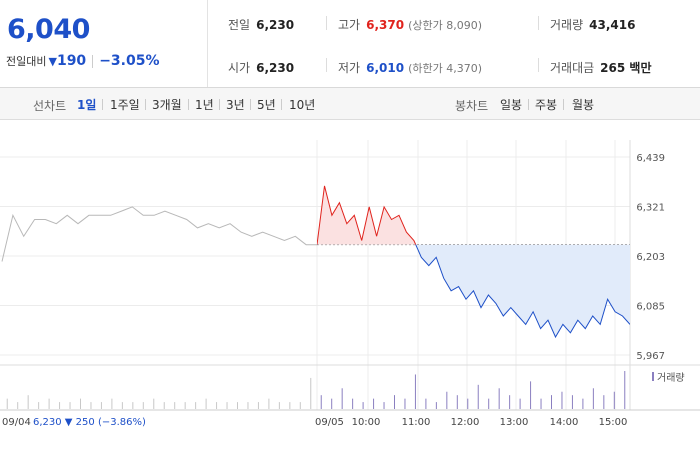 This screenshot has width=700, height=454. Describe the element at coordinates (16, 422) in the screenshot. I see `prev-day-label: 09/04` at that location.